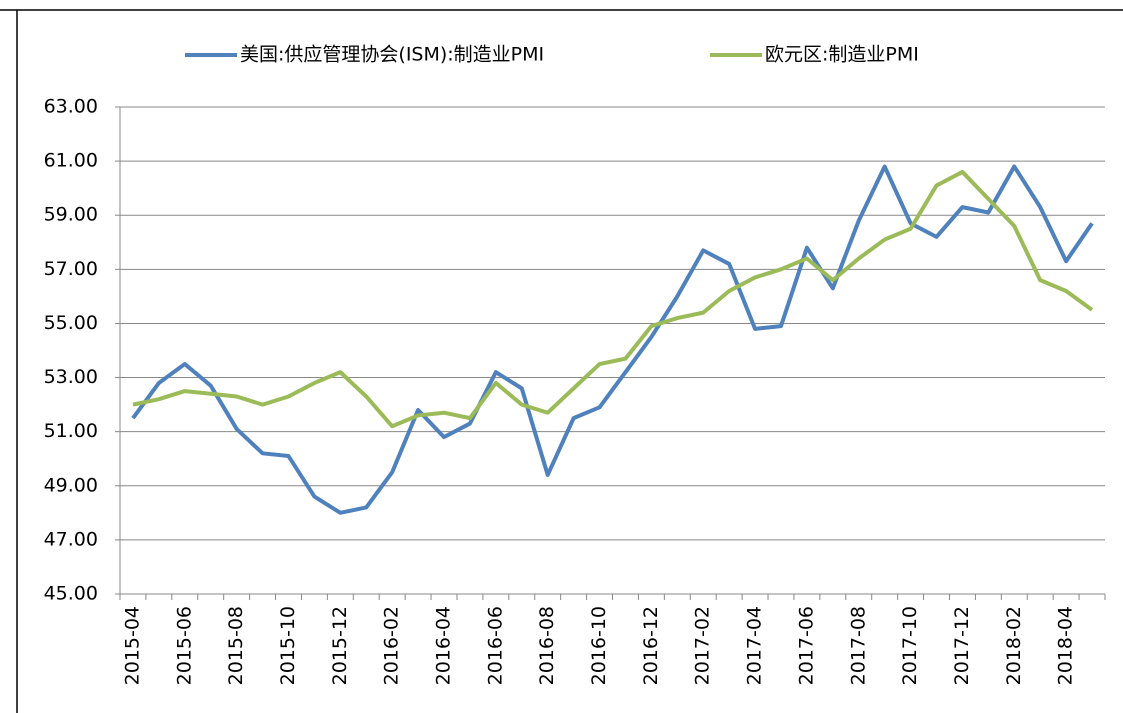 The width and height of the screenshot is (1123, 713). I want to click on y-tick-label: 63.00, so click(71, 107).